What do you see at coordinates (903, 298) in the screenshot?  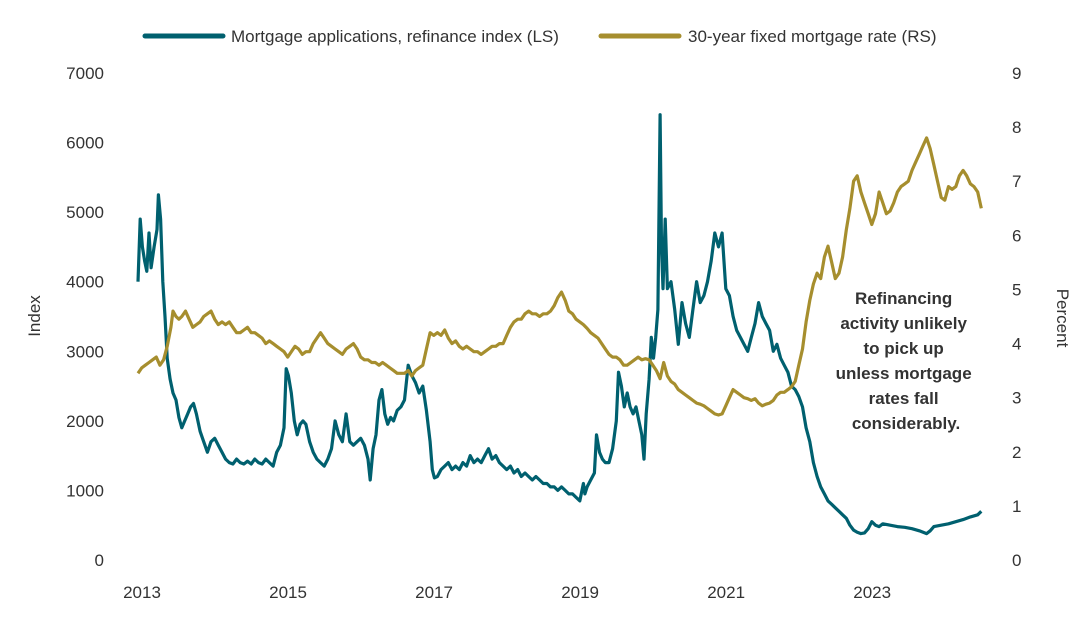 I see `annotation-line: Refinancing` at bounding box center [903, 298].